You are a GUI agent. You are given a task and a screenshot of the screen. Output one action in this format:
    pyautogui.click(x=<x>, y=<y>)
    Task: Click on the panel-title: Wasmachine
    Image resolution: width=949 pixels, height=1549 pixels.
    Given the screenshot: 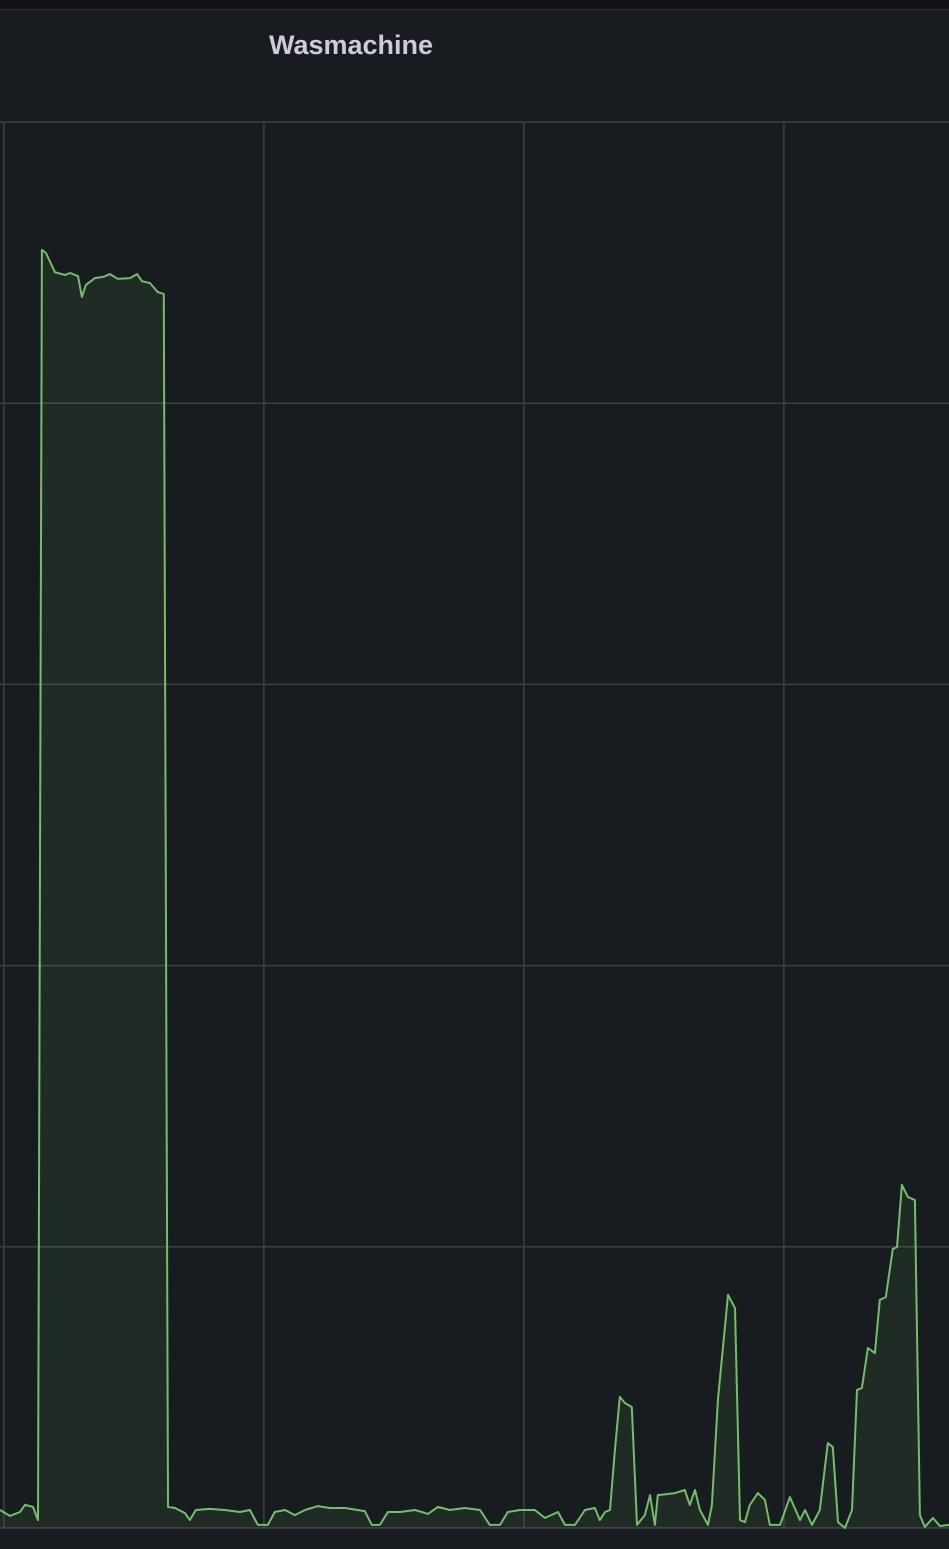 What is the action you would take?
    pyautogui.click(x=351, y=45)
    